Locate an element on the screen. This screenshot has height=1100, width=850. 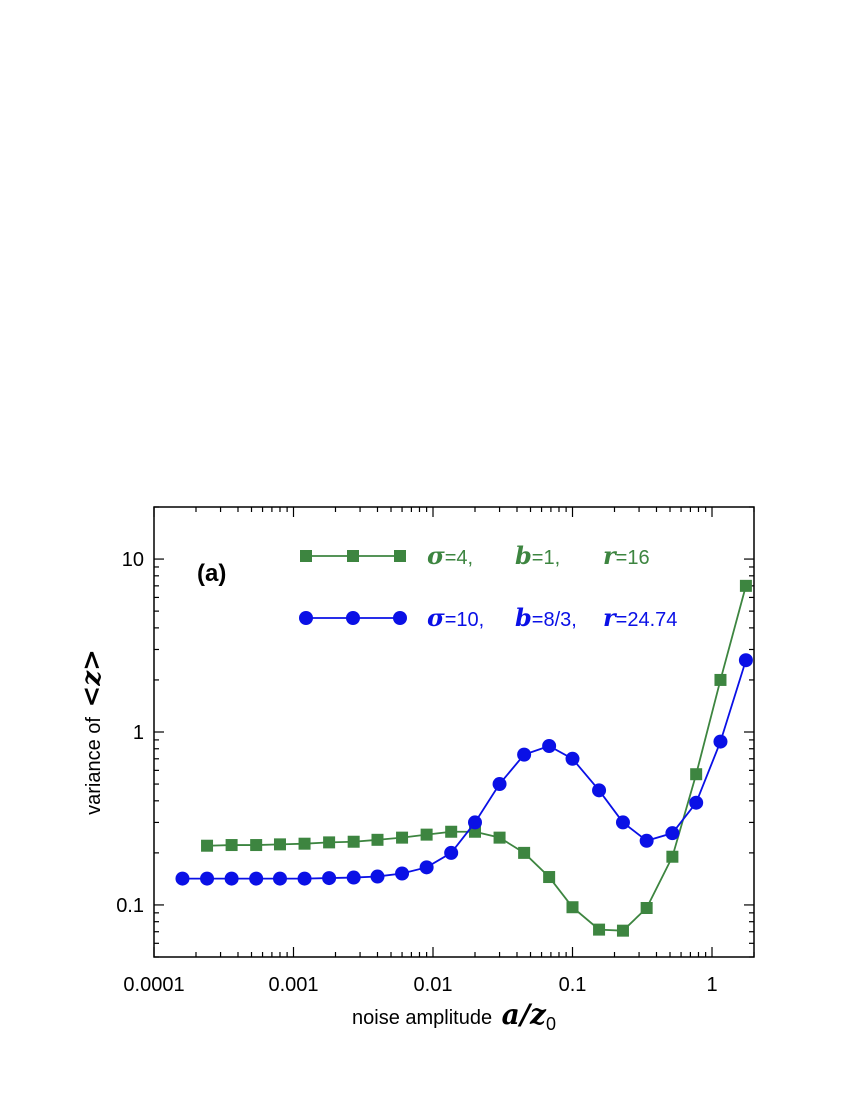
x-tick-label: 0.01 is located at coordinates (433, 985).